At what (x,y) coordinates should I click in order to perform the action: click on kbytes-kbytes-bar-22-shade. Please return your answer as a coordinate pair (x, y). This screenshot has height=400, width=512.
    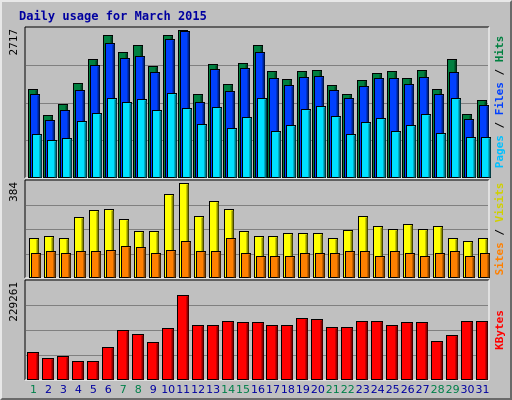
    Looking at the image, I should click on (351, 354).